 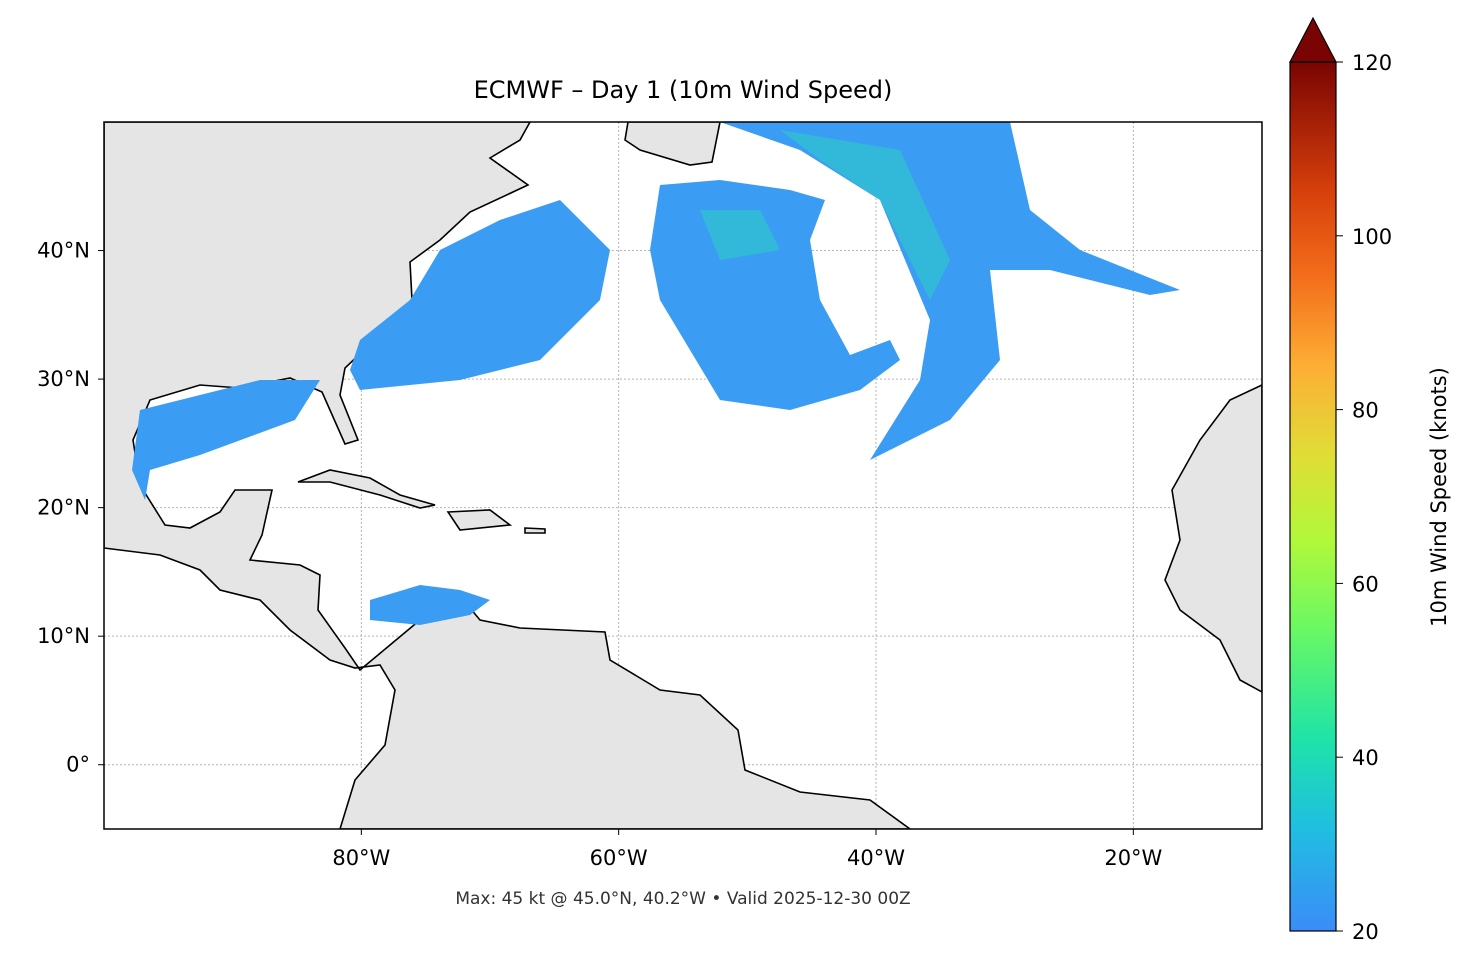 What do you see at coordinates (1372, 237) in the screenshot?
I see `colorbar-tick-label: 100` at bounding box center [1372, 237].